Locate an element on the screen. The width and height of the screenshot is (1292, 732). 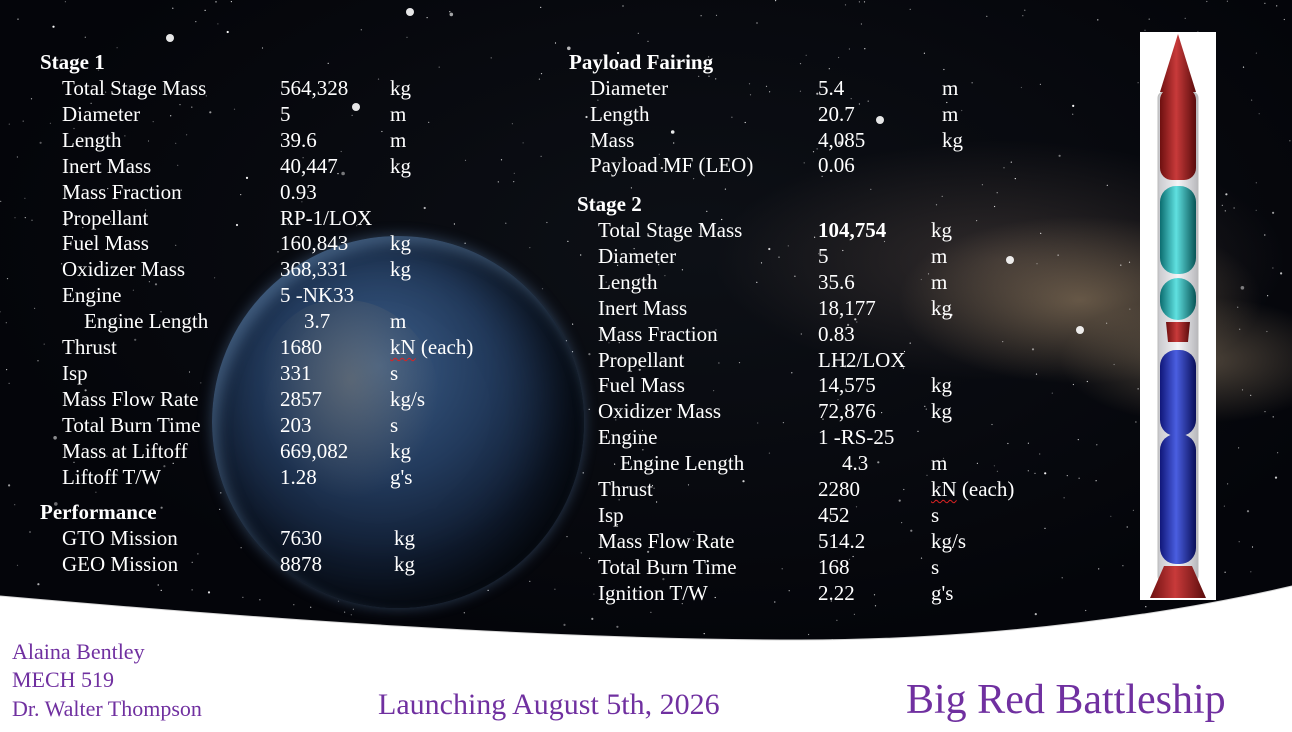
payload-fairing is located at coordinates (1178, 134).